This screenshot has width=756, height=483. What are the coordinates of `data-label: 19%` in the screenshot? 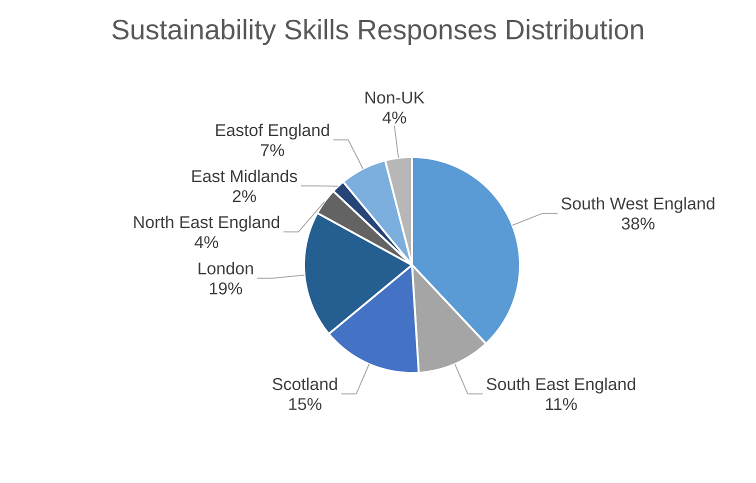 It's located at (226, 288).